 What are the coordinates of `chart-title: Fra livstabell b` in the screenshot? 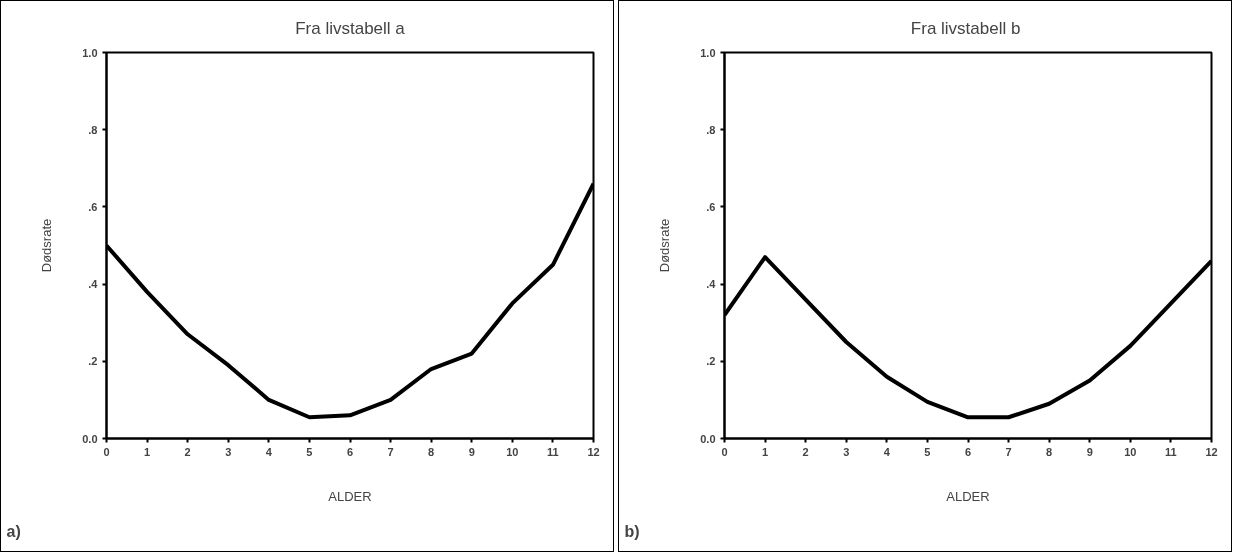 It's located at (965, 28).